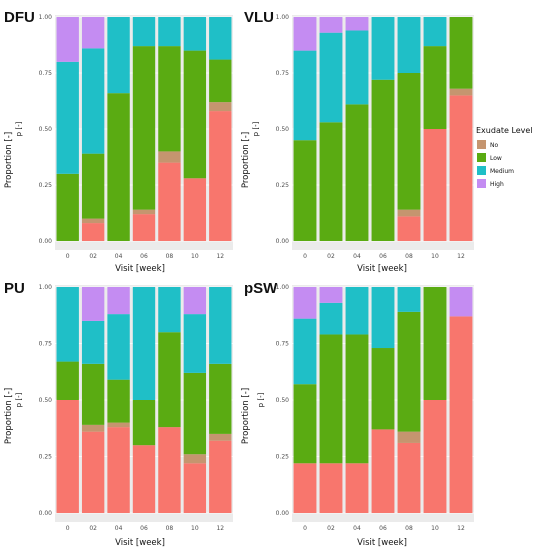 This screenshot has width=545, height=550. Describe the element at coordinates (261, 288) in the screenshot. I see `panel-title: pSW` at that location.